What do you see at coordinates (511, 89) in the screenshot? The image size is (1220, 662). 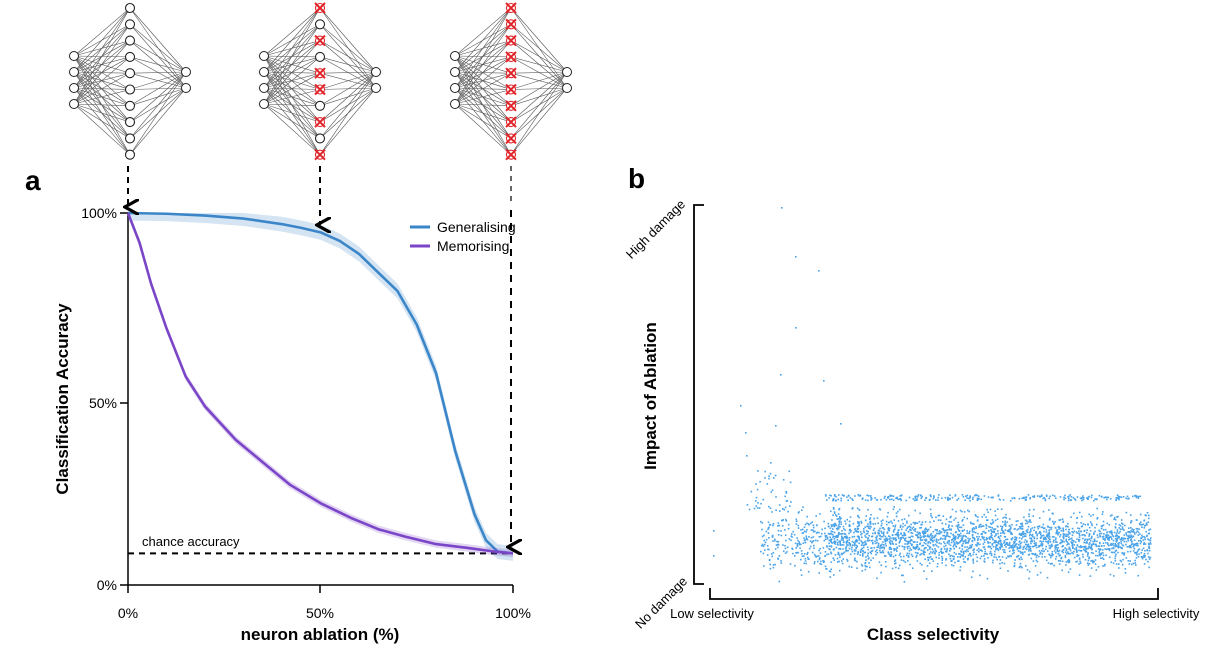 I see `ablation-cross` at bounding box center [511, 89].